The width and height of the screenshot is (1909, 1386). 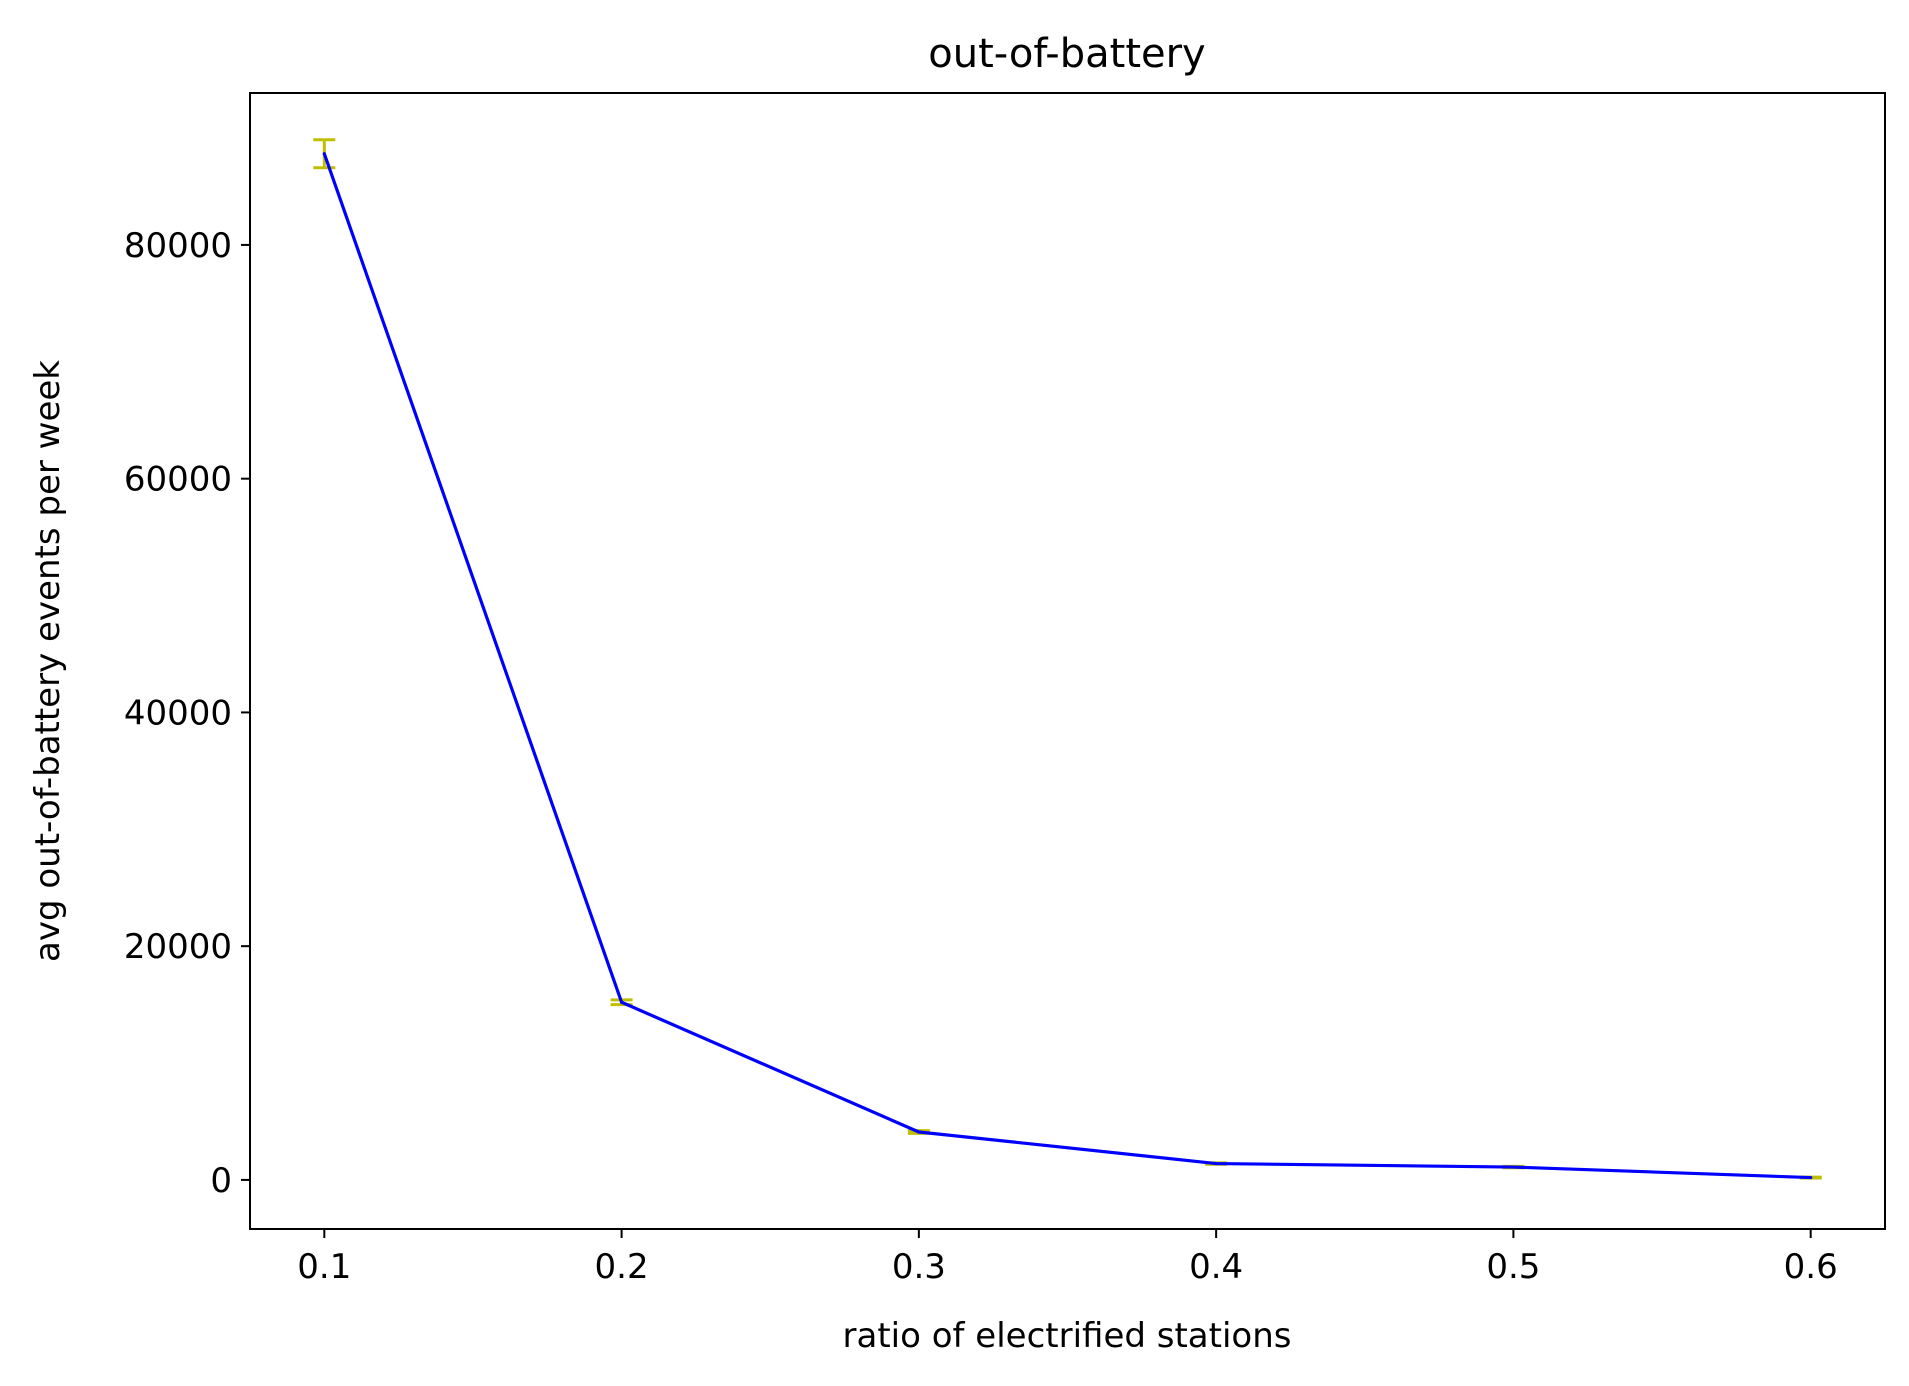 I want to click on x-tick-label: 0.2, so click(x=622, y=1267).